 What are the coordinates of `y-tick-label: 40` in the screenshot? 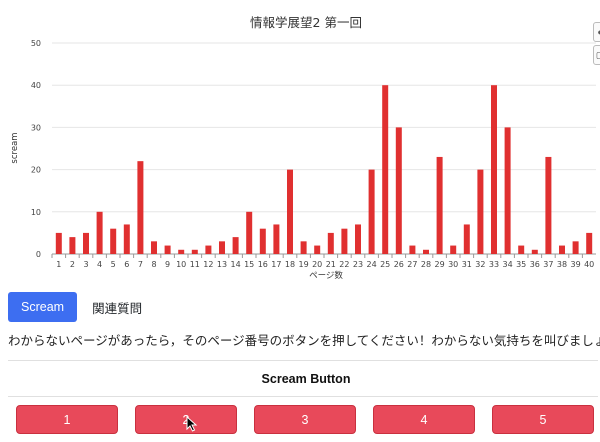 It's located at (36, 85).